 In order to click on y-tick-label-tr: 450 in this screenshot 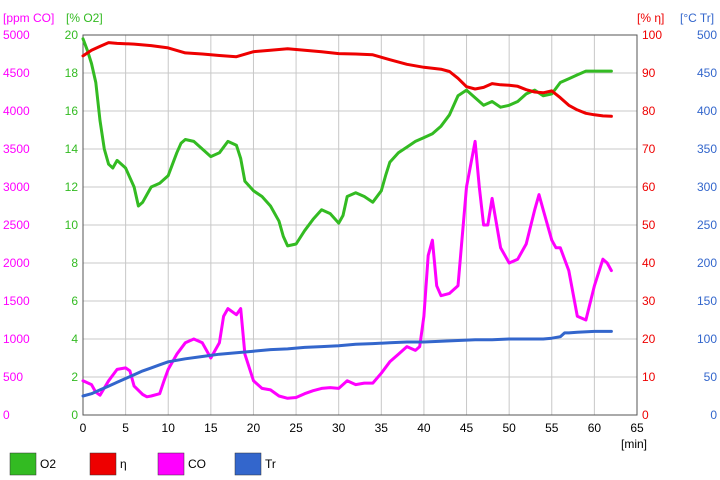, I will do `click(707, 73)`.